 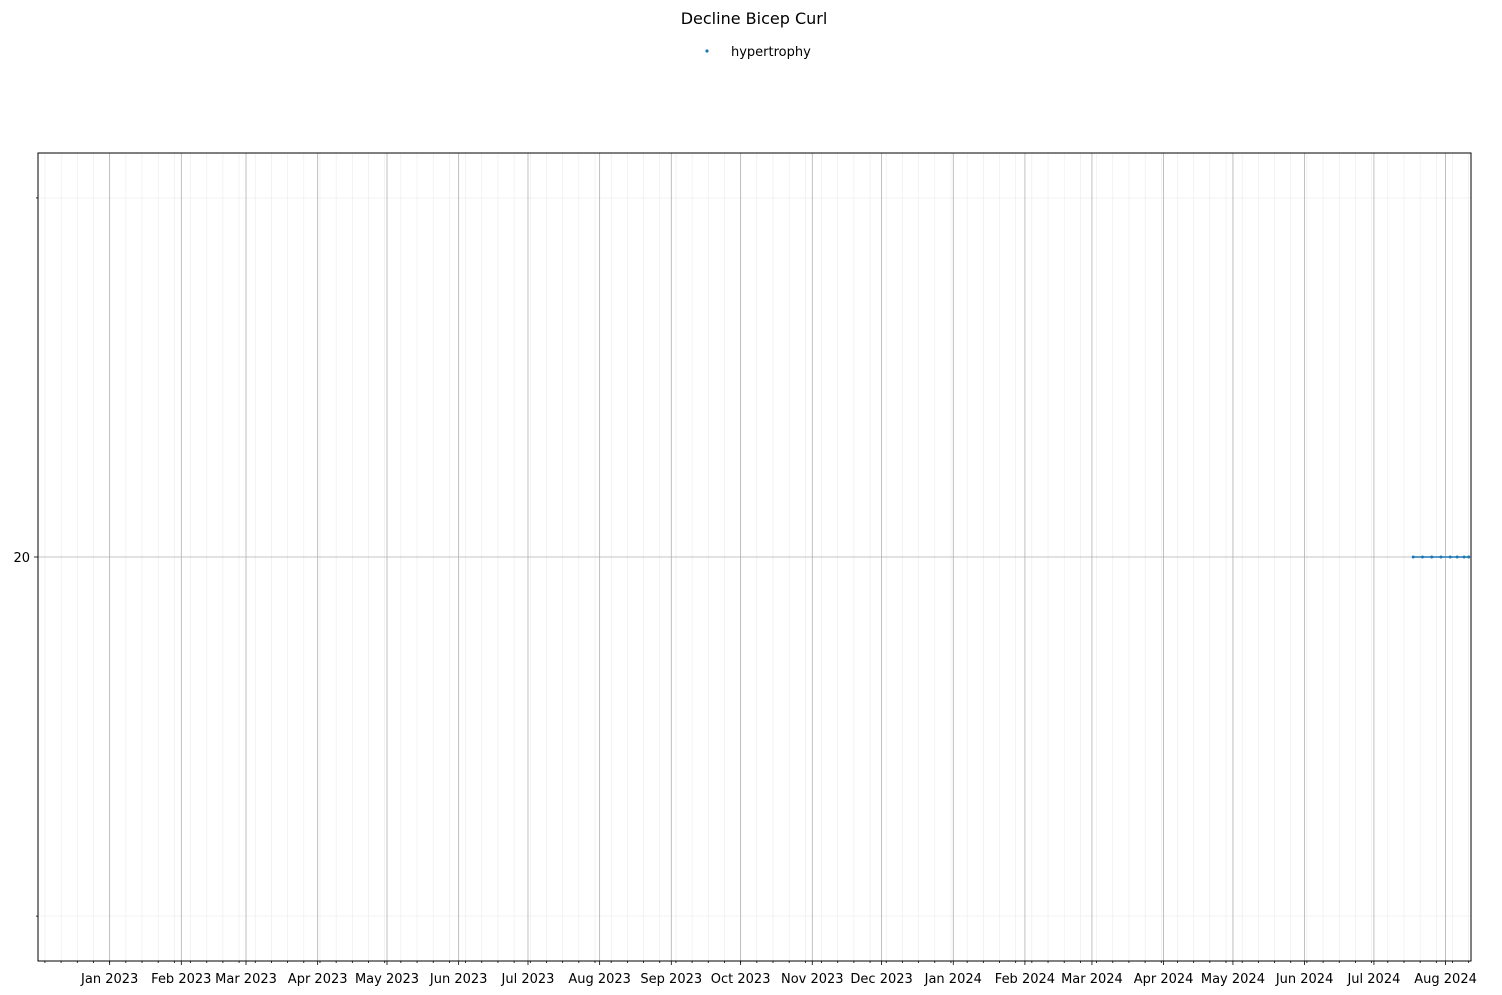 What do you see at coordinates (1373, 979) in the screenshot?
I see `x-tick-label: Jul 2024` at bounding box center [1373, 979].